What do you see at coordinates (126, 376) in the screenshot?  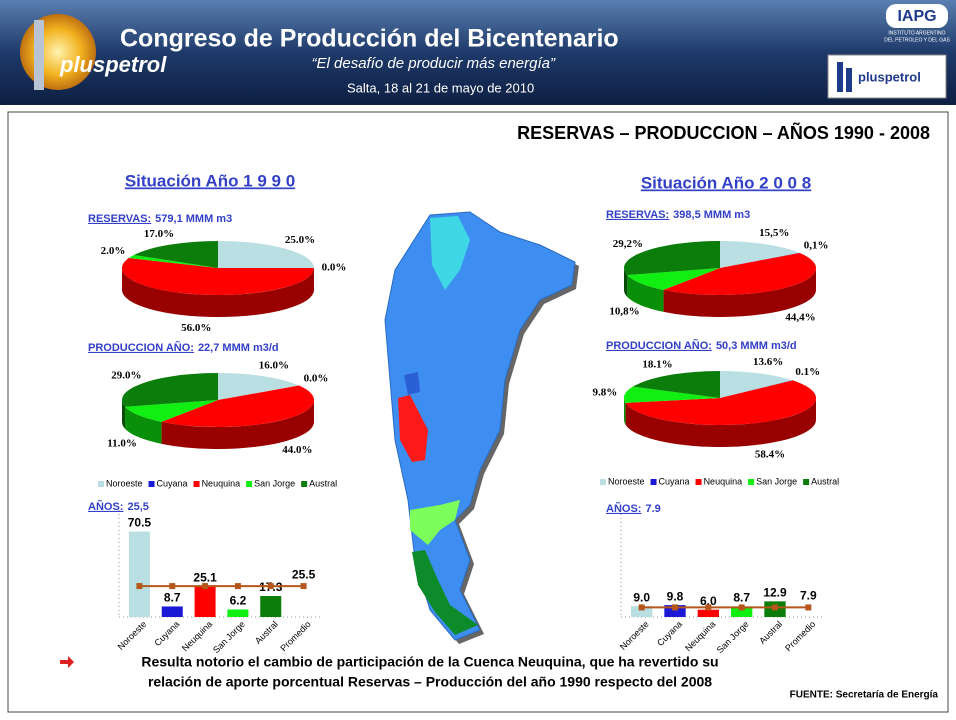 I see `pie-label: 29.0%` at bounding box center [126, 376].